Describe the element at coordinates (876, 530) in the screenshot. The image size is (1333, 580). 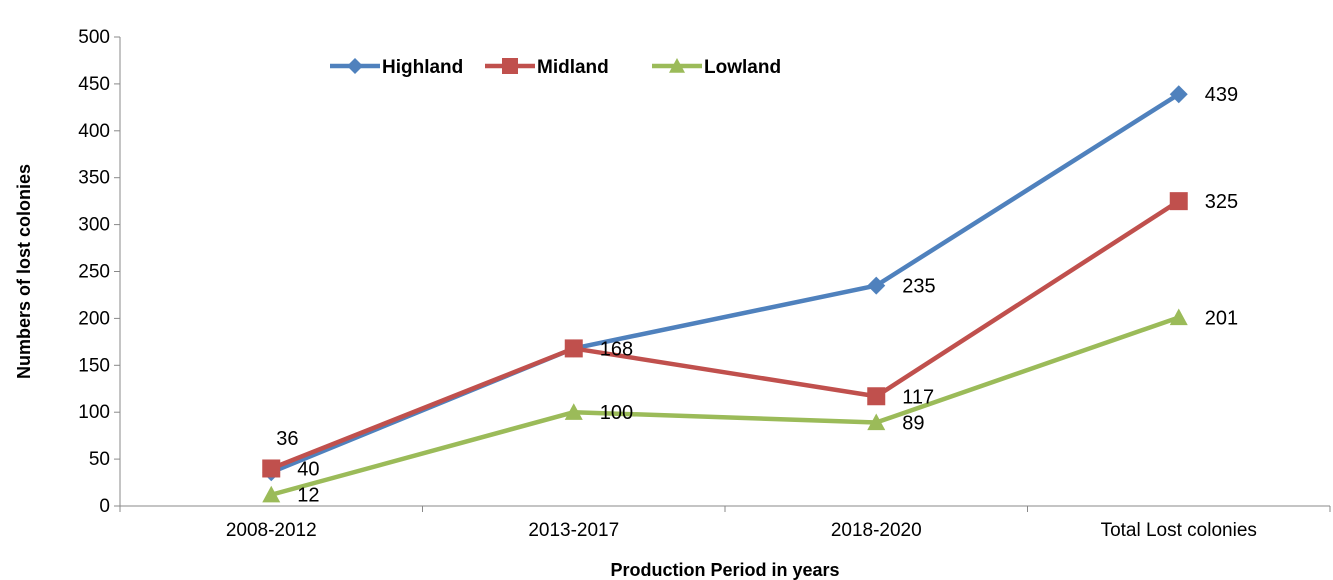
I see `x-tick-label: 2018-2020` at that location.